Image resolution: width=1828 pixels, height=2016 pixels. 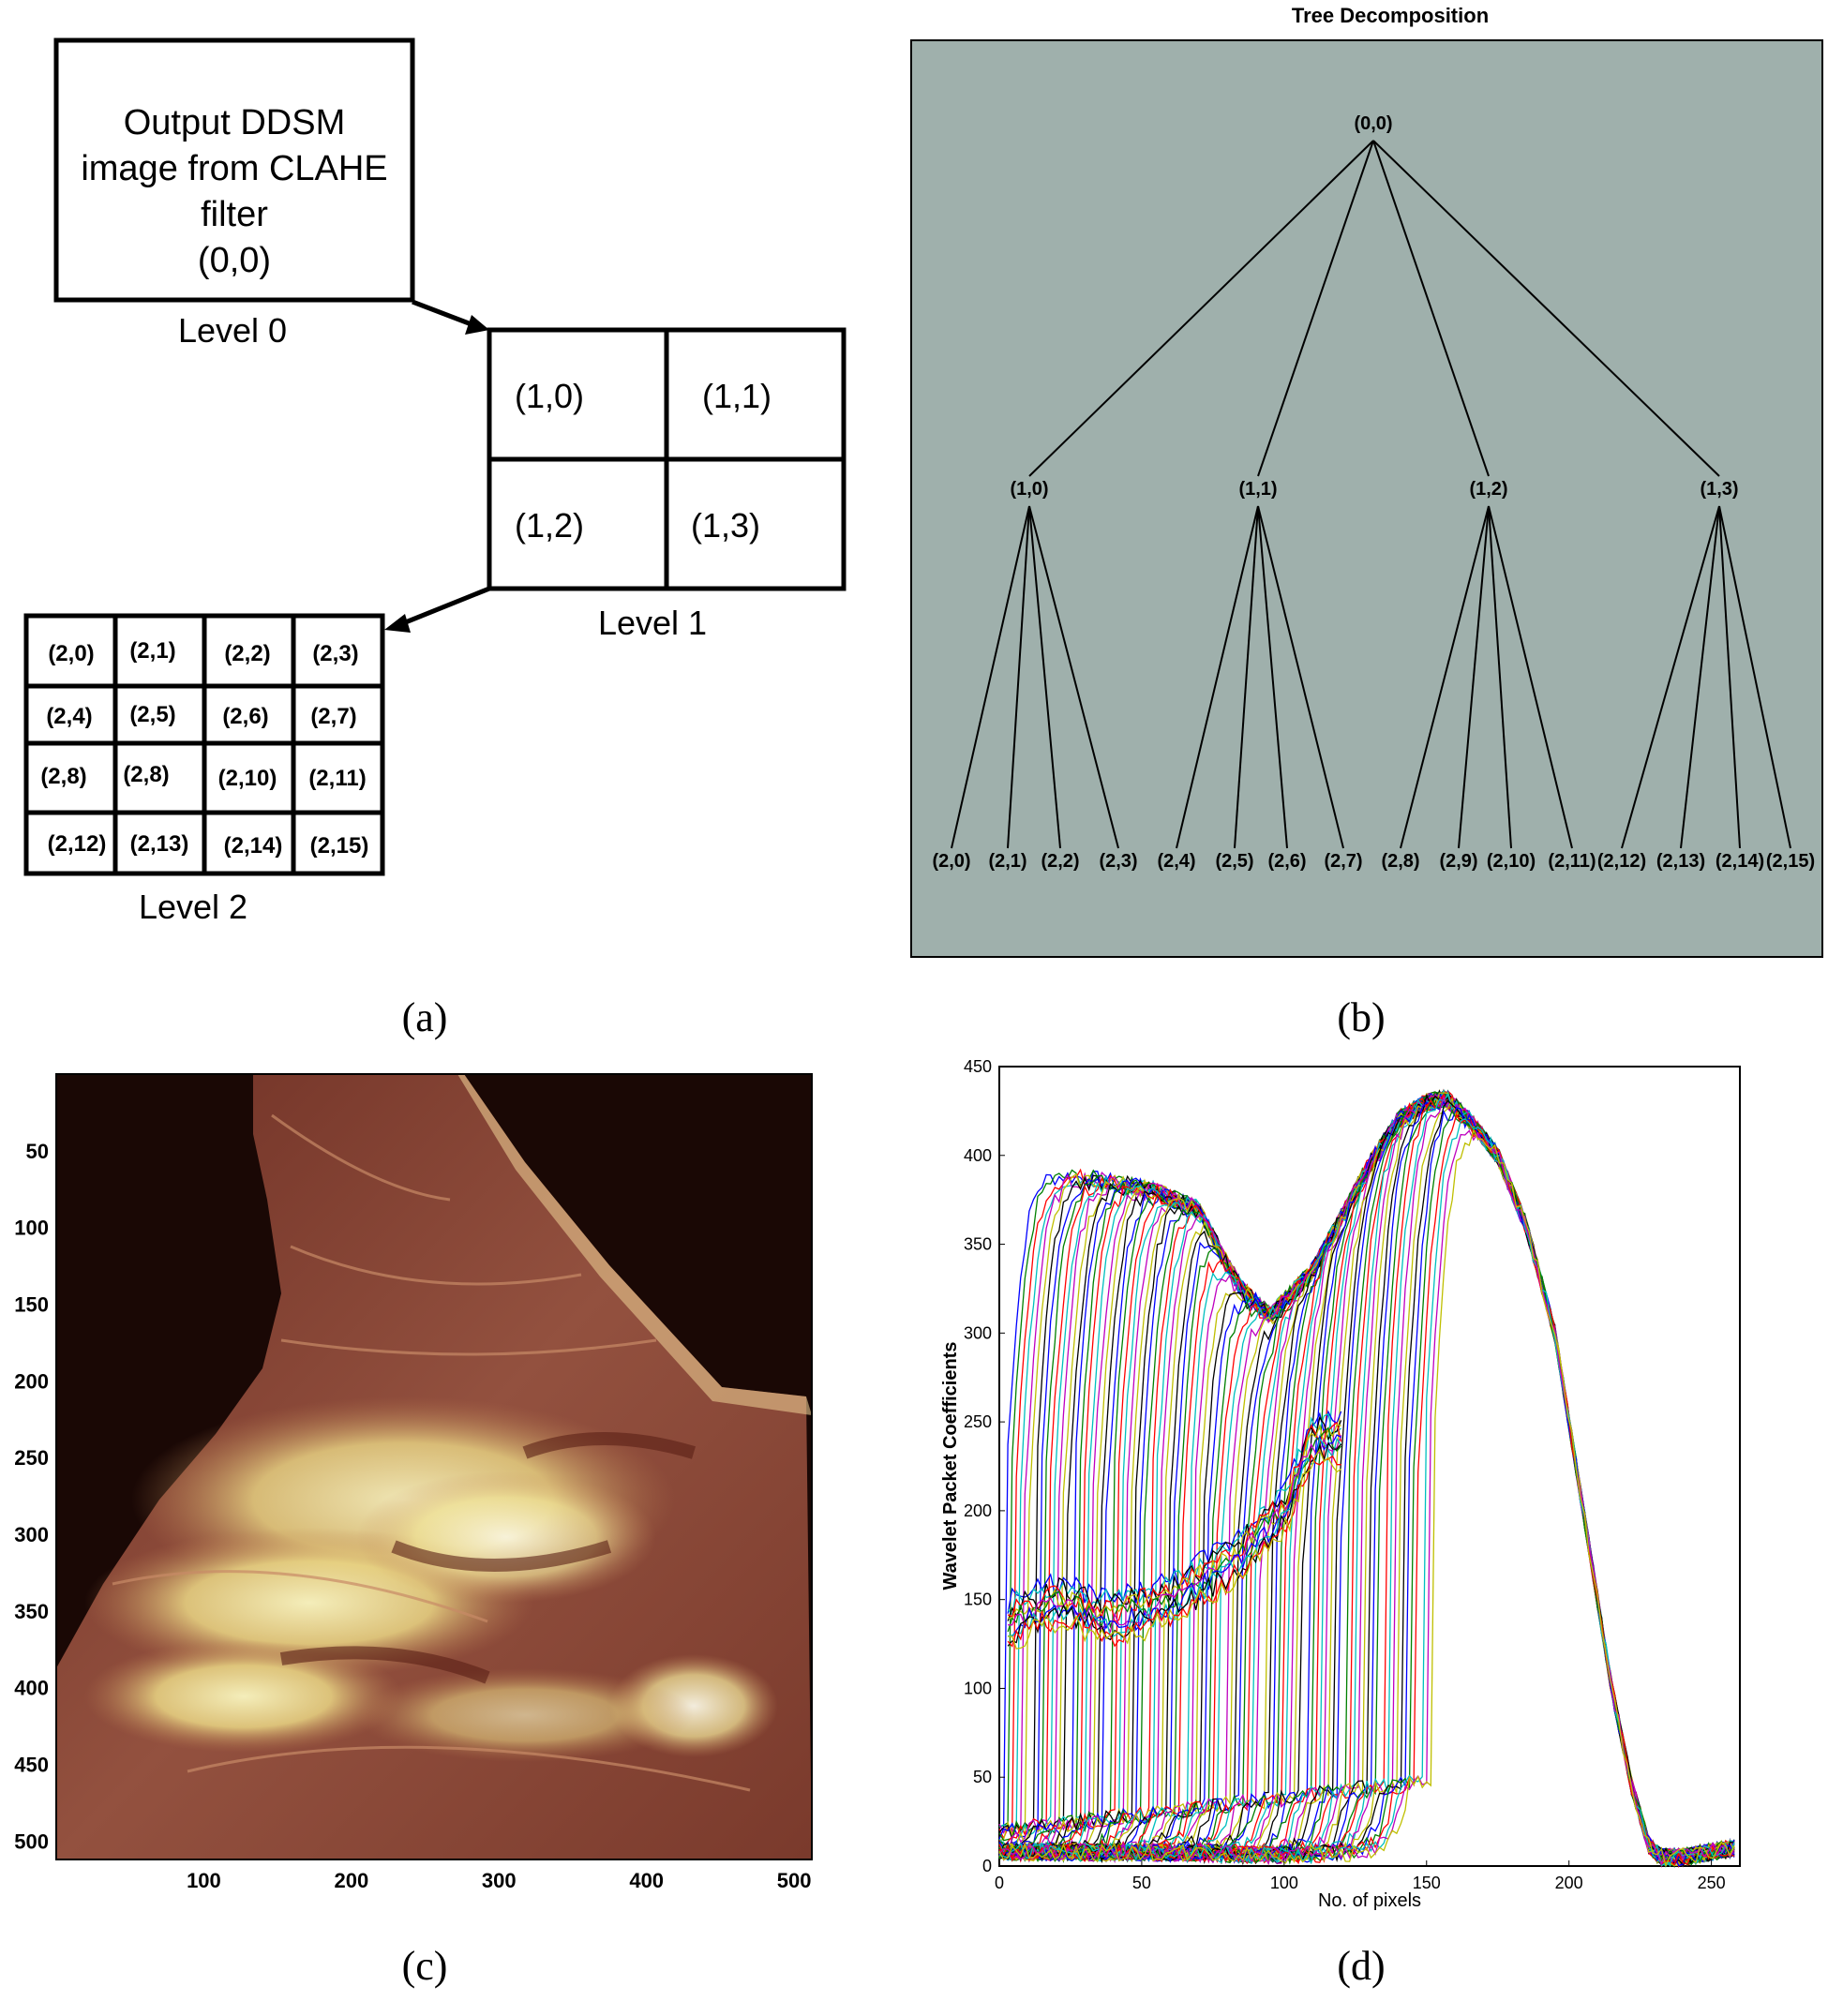 I want to click on chart-y-tick-label: 150, so click(x=978, y=1600).